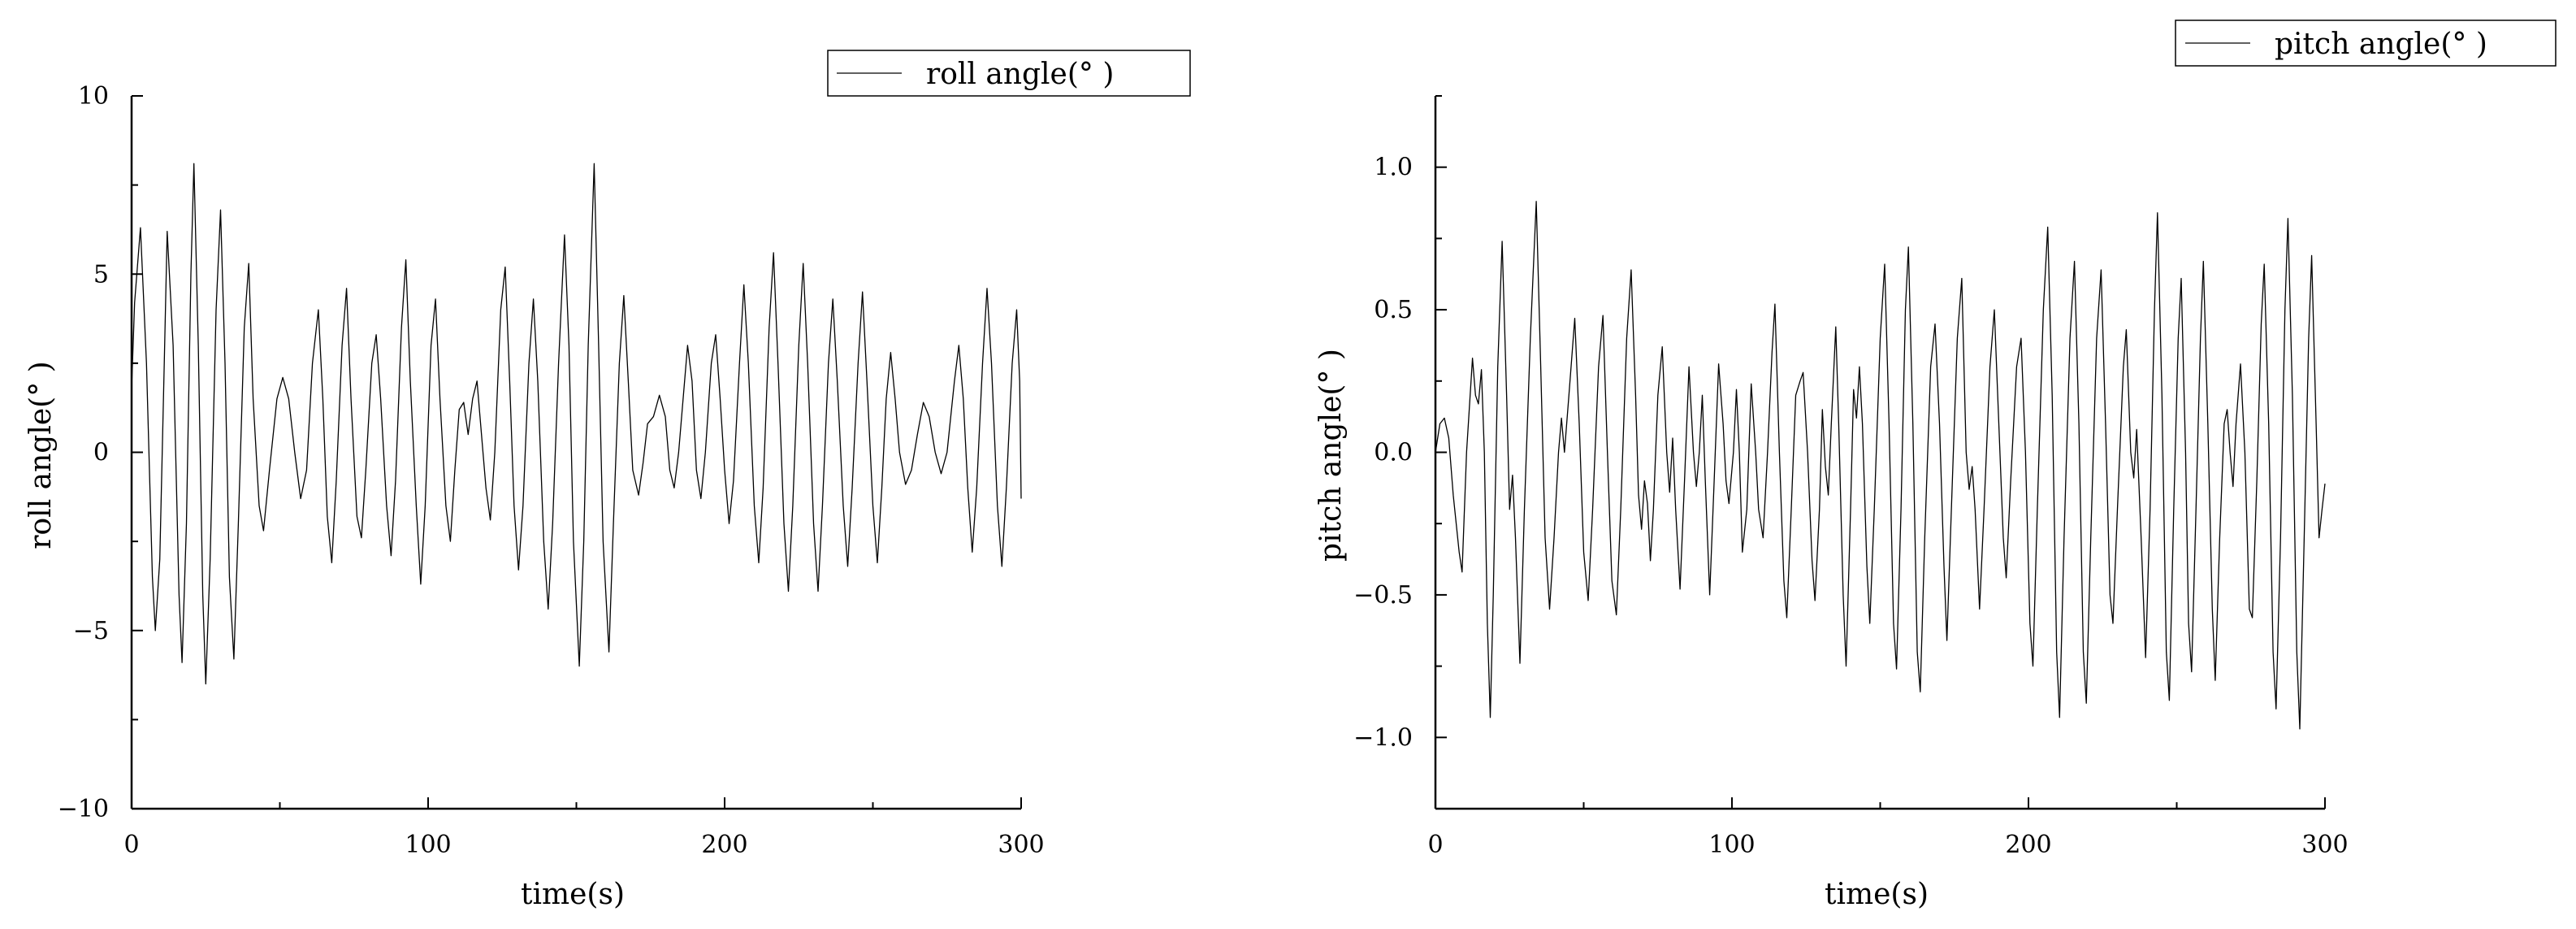 The image size is (2576, 929). What do you see at coordinates (1020, 74) in the screenshot?
I see `legend-label: roll angle(° )` at bounding box center [1020, 74].